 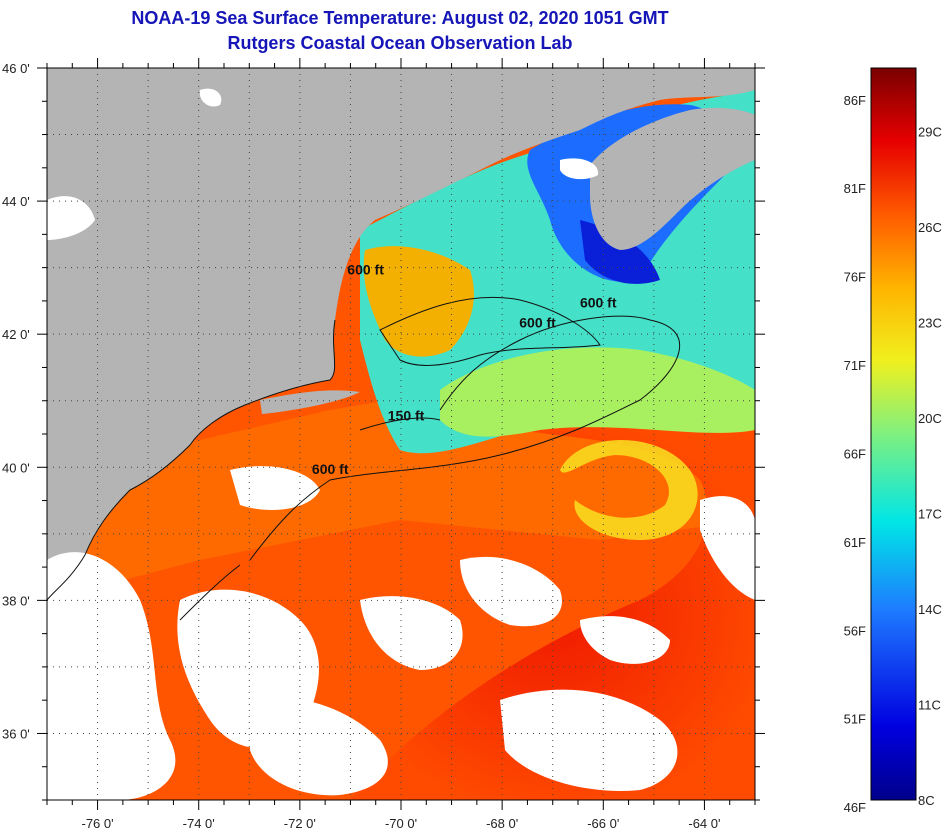 I want to click on contour-label: 150 ft, so click(x=406, y=416).